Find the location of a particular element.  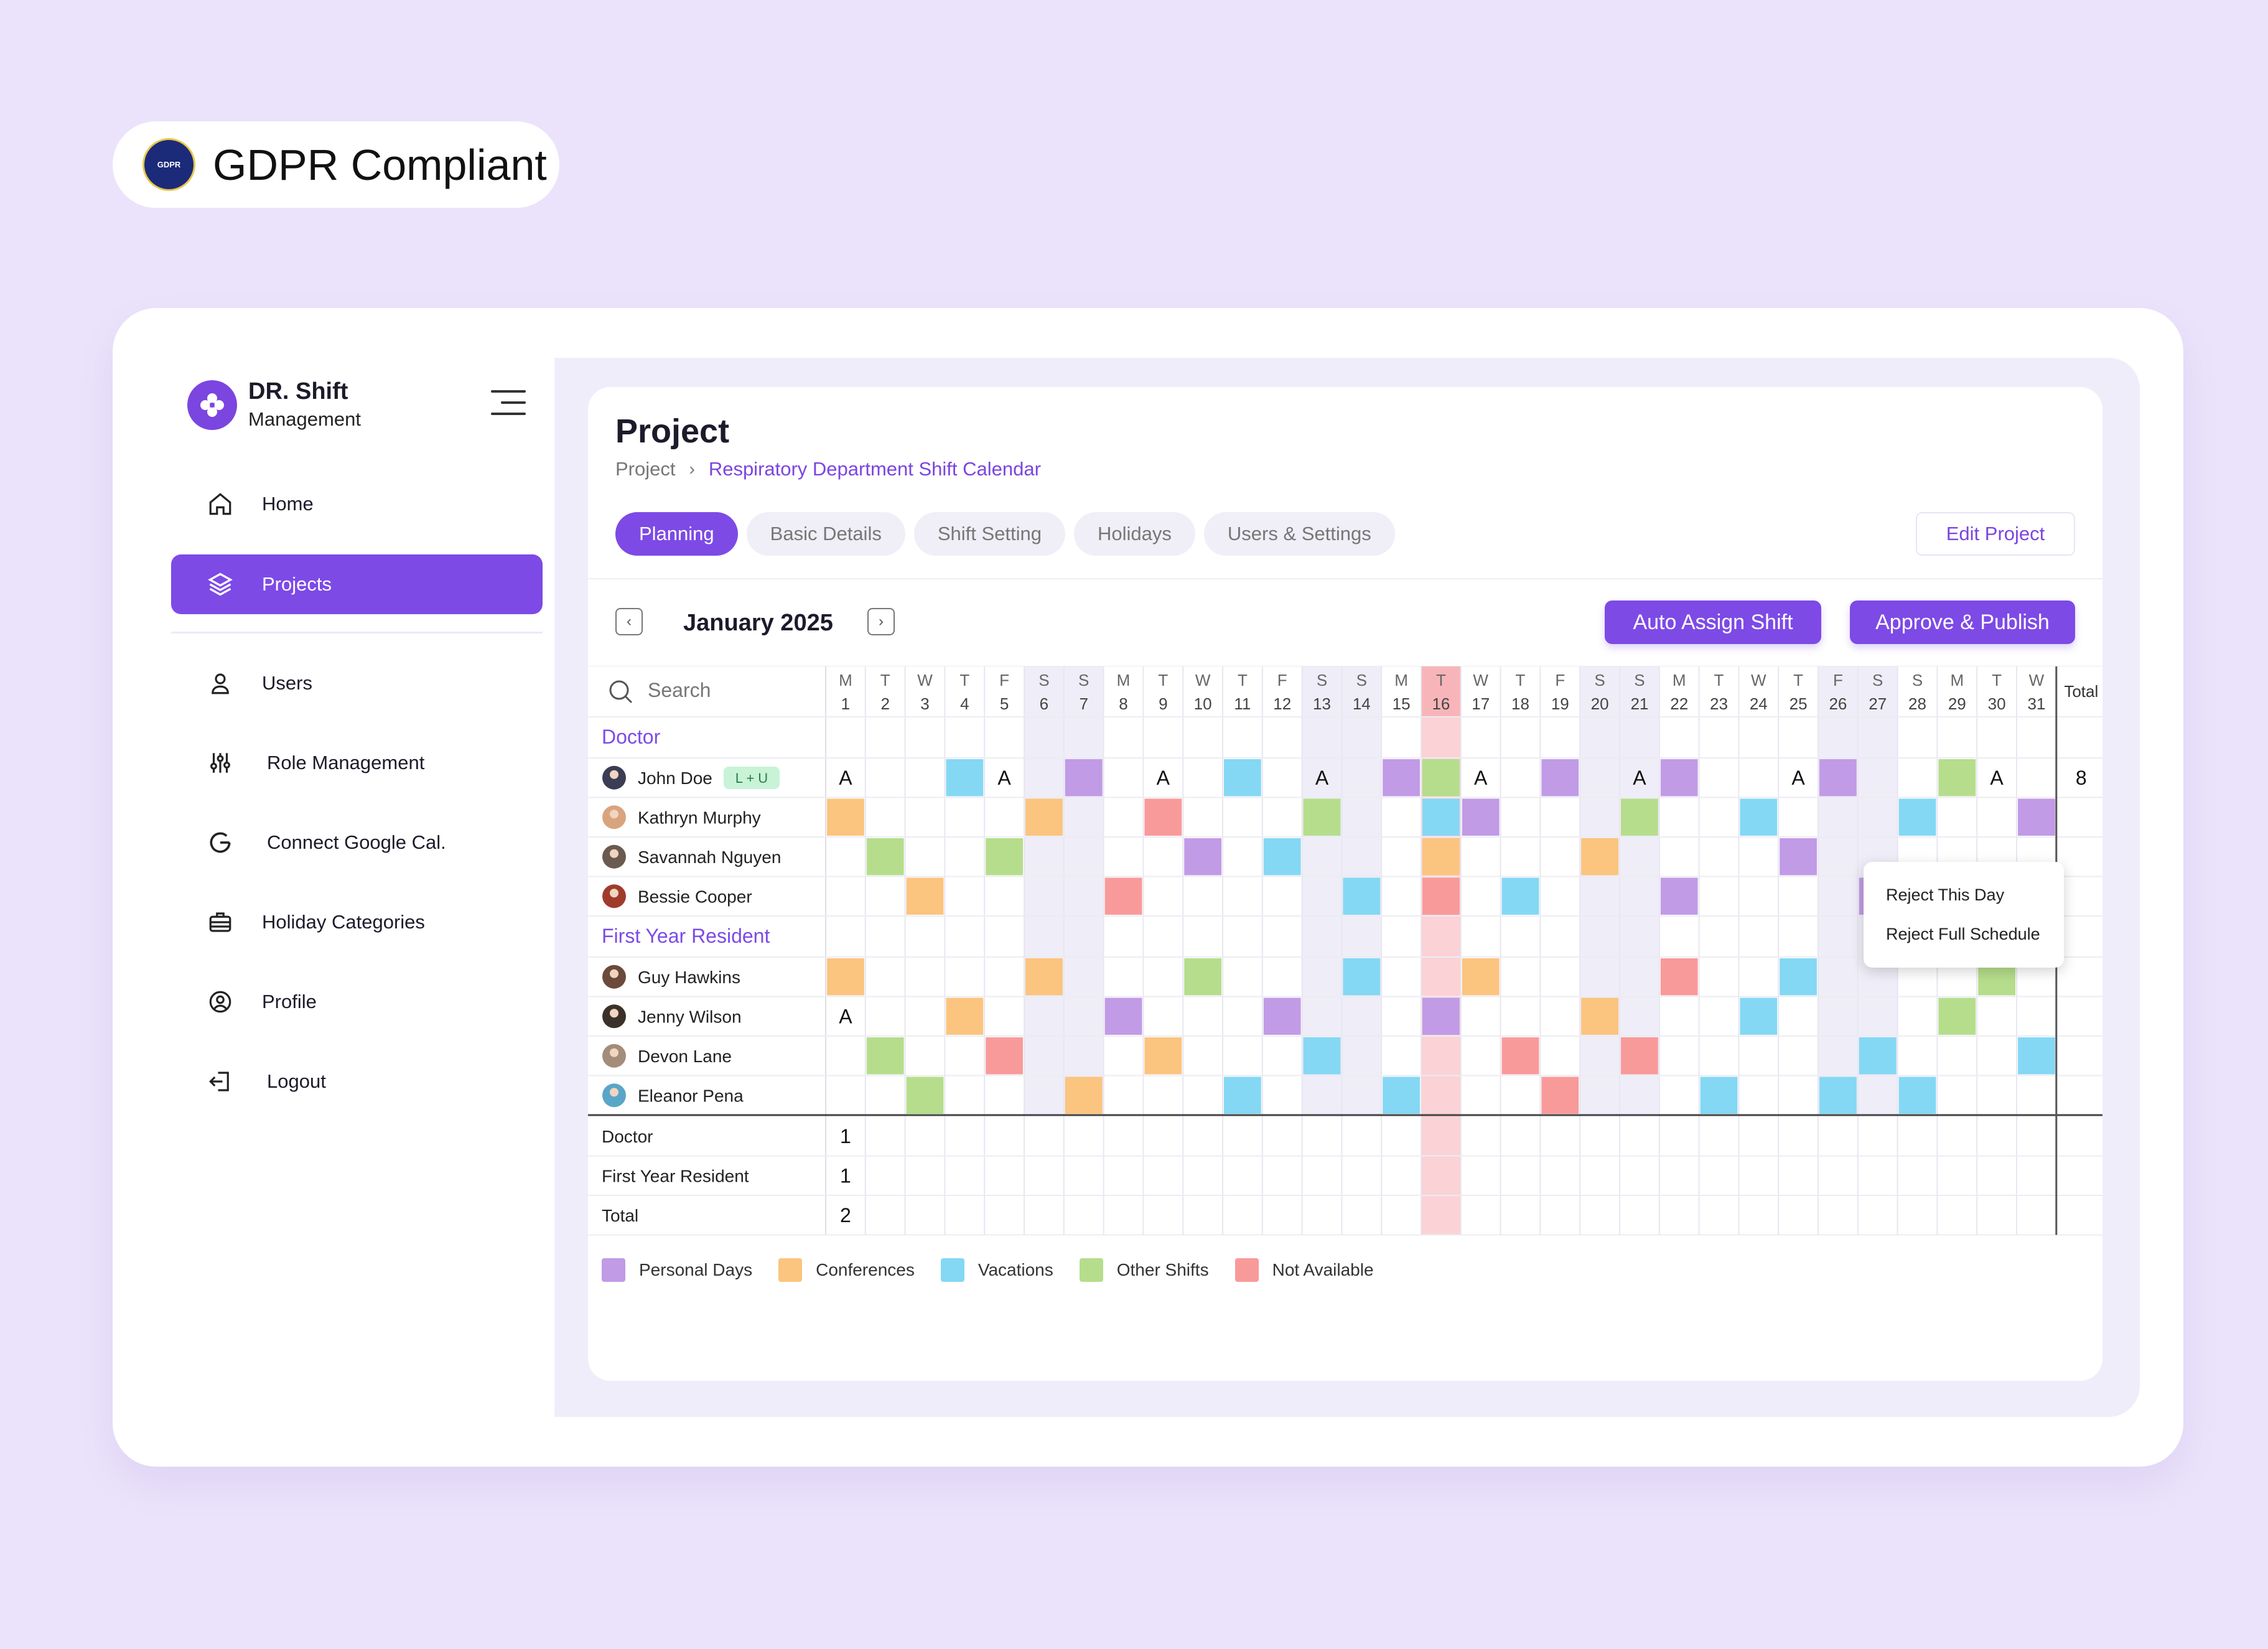

sidebar-item-logout: Logout is located at coordinates (333, 1082).